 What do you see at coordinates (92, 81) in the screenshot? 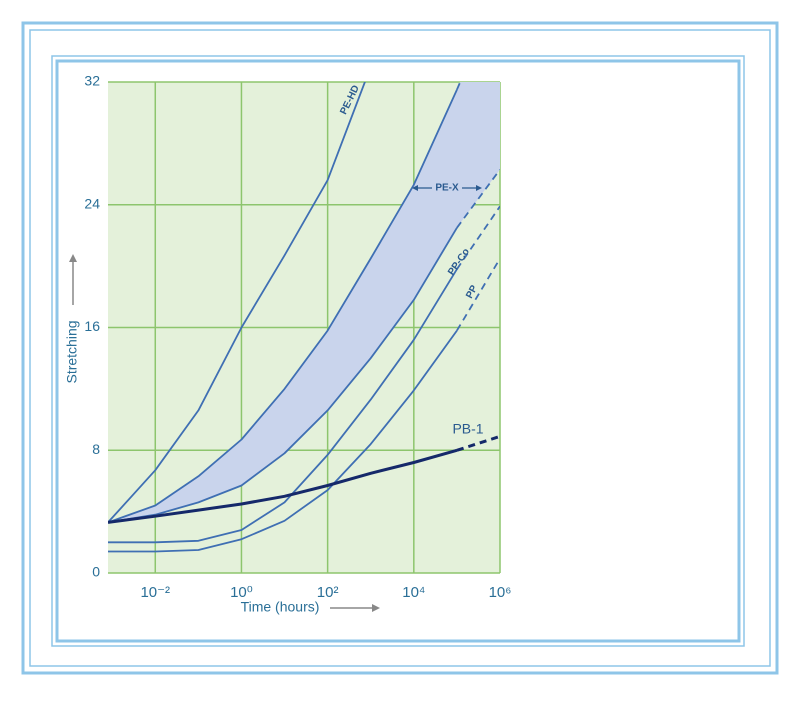
I see `y-tick-label: 32` at bounding box center [92, 81].